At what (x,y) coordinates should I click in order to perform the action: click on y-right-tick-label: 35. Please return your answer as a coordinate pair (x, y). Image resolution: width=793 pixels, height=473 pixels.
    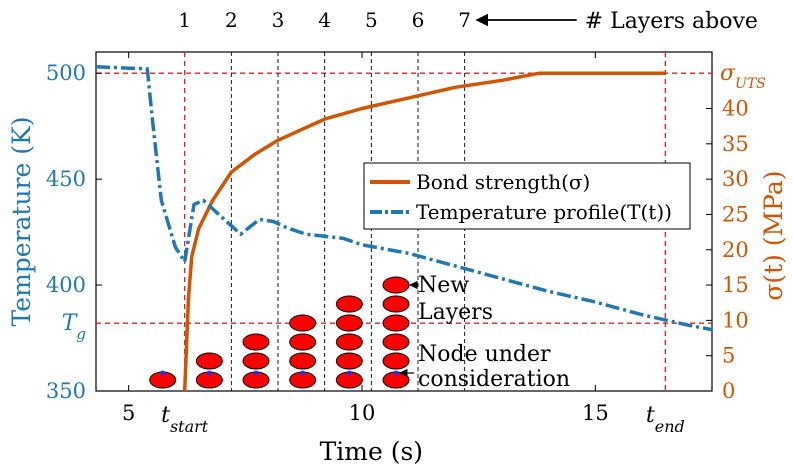
    Looking at the image, I should click on (735, 144).